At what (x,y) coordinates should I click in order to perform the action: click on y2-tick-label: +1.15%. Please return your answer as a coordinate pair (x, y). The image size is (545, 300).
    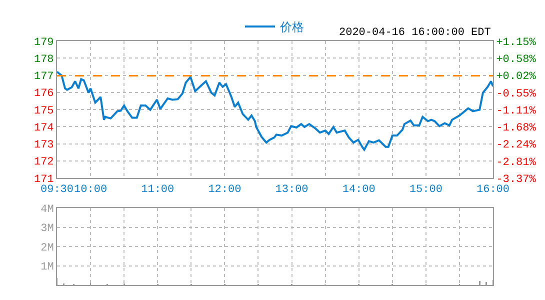
    Looking at the image, I should click on (516, 42).